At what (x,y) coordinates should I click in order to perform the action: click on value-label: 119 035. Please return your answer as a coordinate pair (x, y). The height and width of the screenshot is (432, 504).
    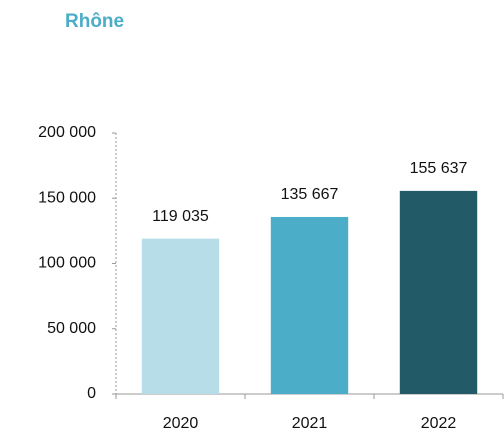
    Looking at the image, I should click on (180, 216).